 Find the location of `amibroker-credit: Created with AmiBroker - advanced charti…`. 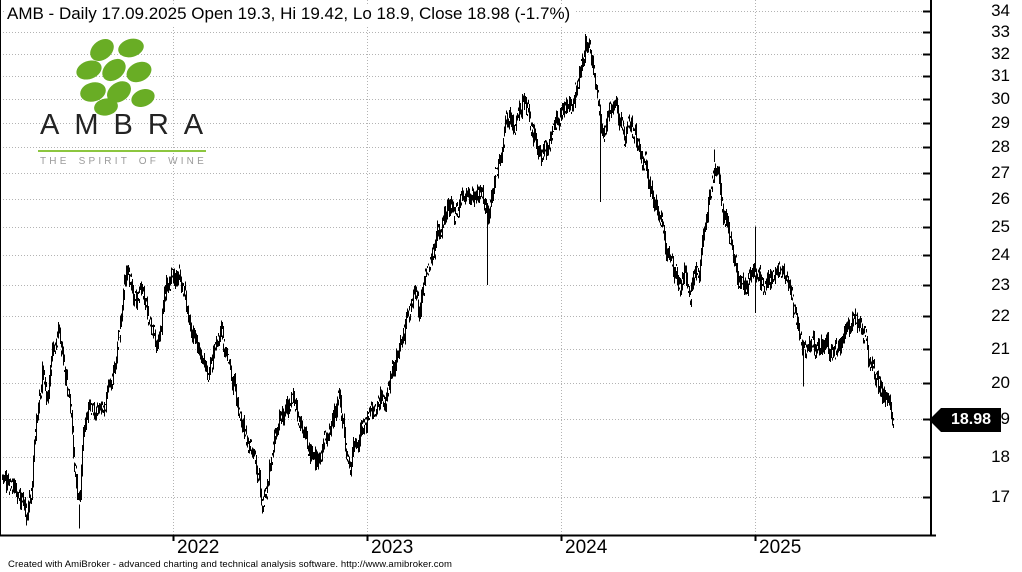

amibroker-credit: Created with AmiBroker - advanced charti… is located at coordinates (230, 564).